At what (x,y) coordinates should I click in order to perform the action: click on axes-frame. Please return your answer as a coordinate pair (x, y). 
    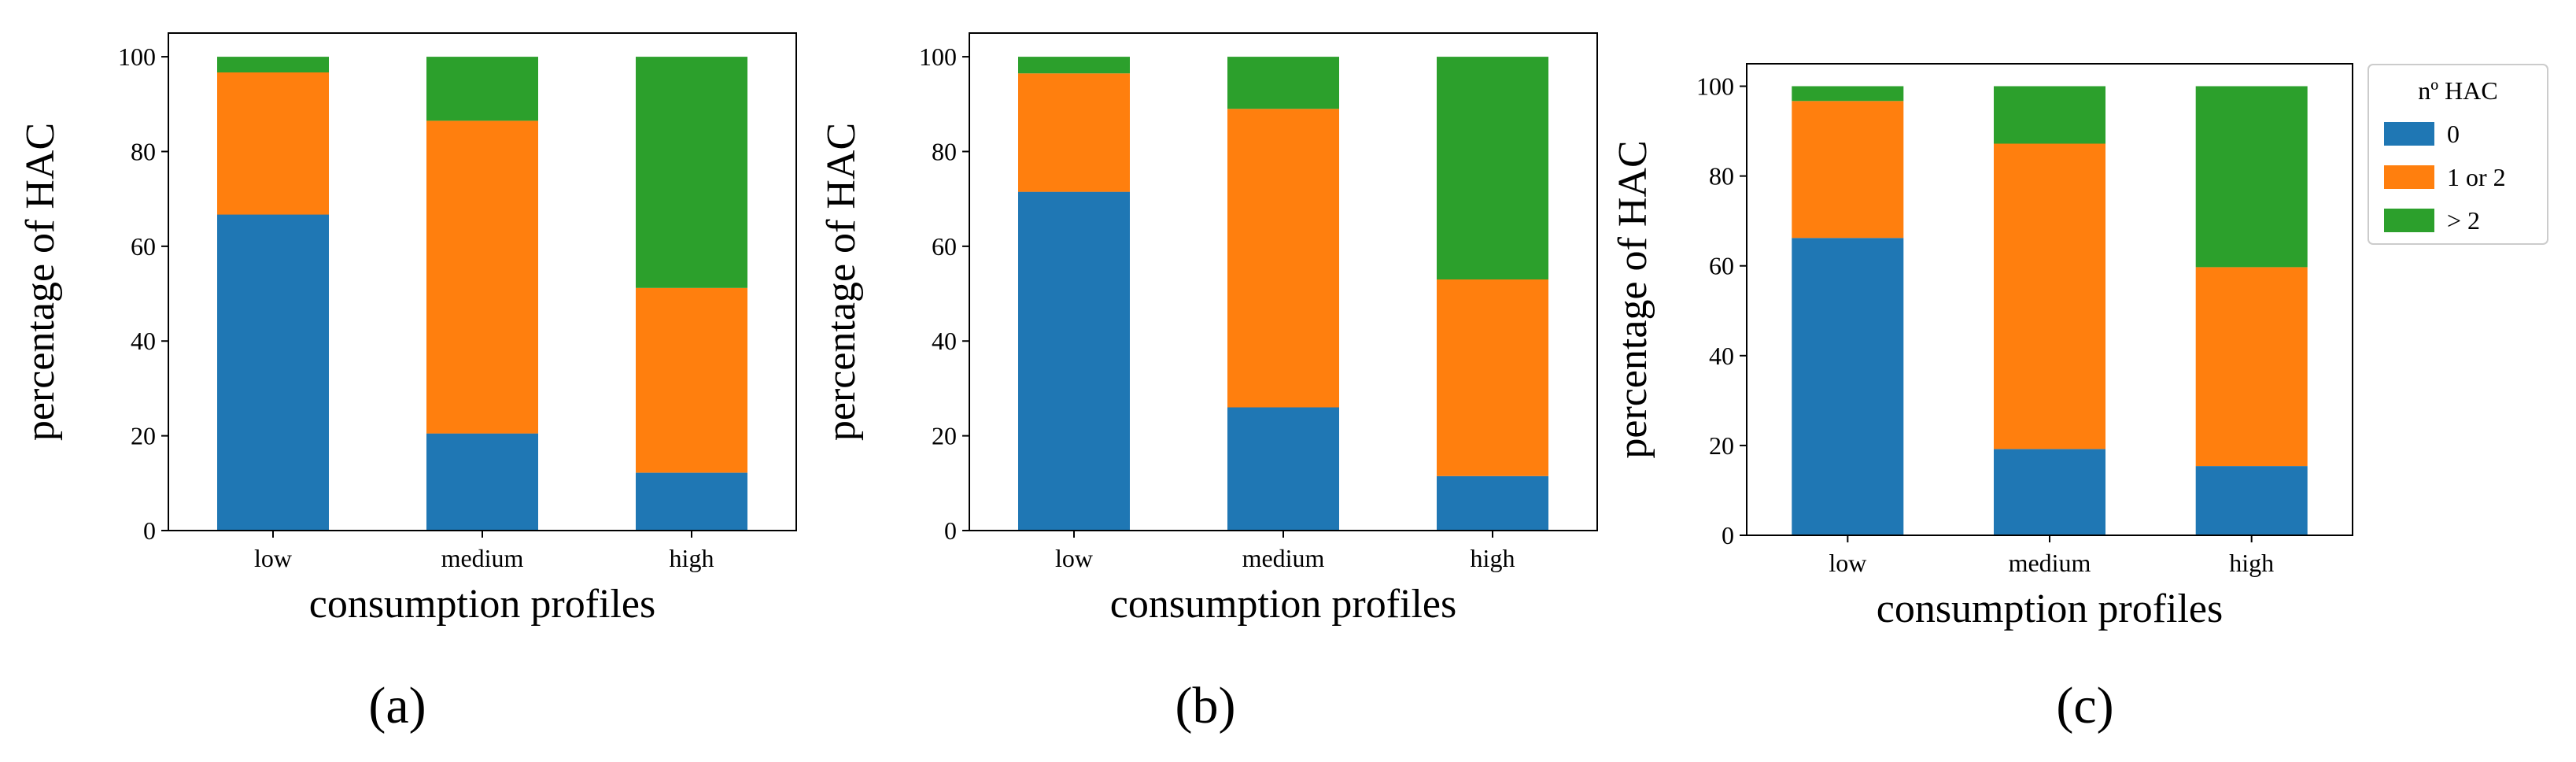
    Looking at the image, I should click on (2049, 299).